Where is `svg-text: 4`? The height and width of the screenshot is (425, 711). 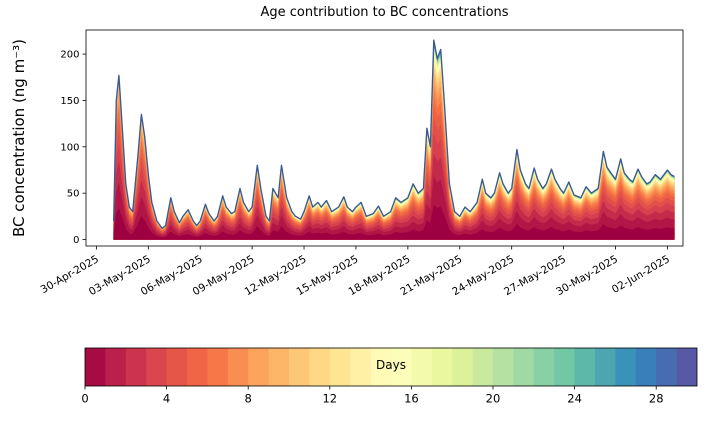
svg-text: 4 is located at coordinates (166, 399).